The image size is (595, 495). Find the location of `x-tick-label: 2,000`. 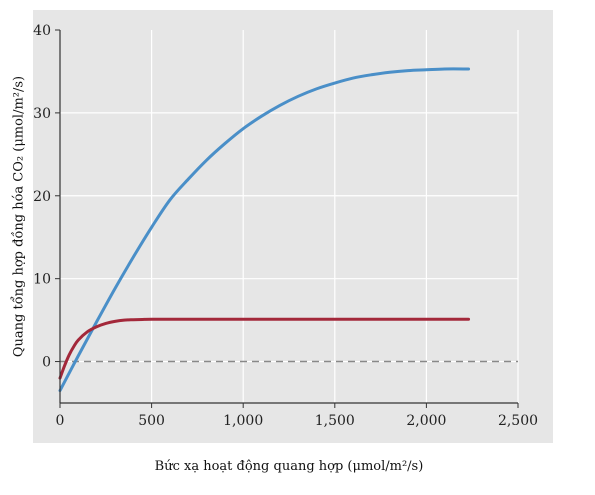

x-tick-label: 2,000 is located at coordinates (426, 421).